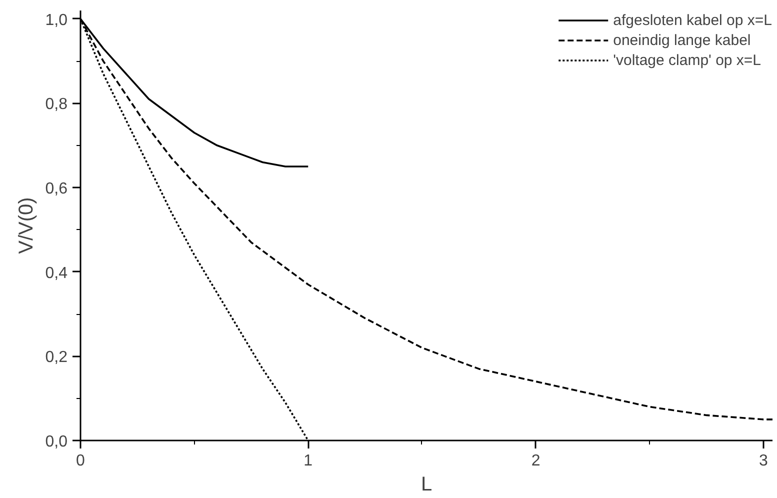 The width and height of the screenshot is (777, 498). I want to click on legend-label: oneindig lange kabel, so click(682, 40).